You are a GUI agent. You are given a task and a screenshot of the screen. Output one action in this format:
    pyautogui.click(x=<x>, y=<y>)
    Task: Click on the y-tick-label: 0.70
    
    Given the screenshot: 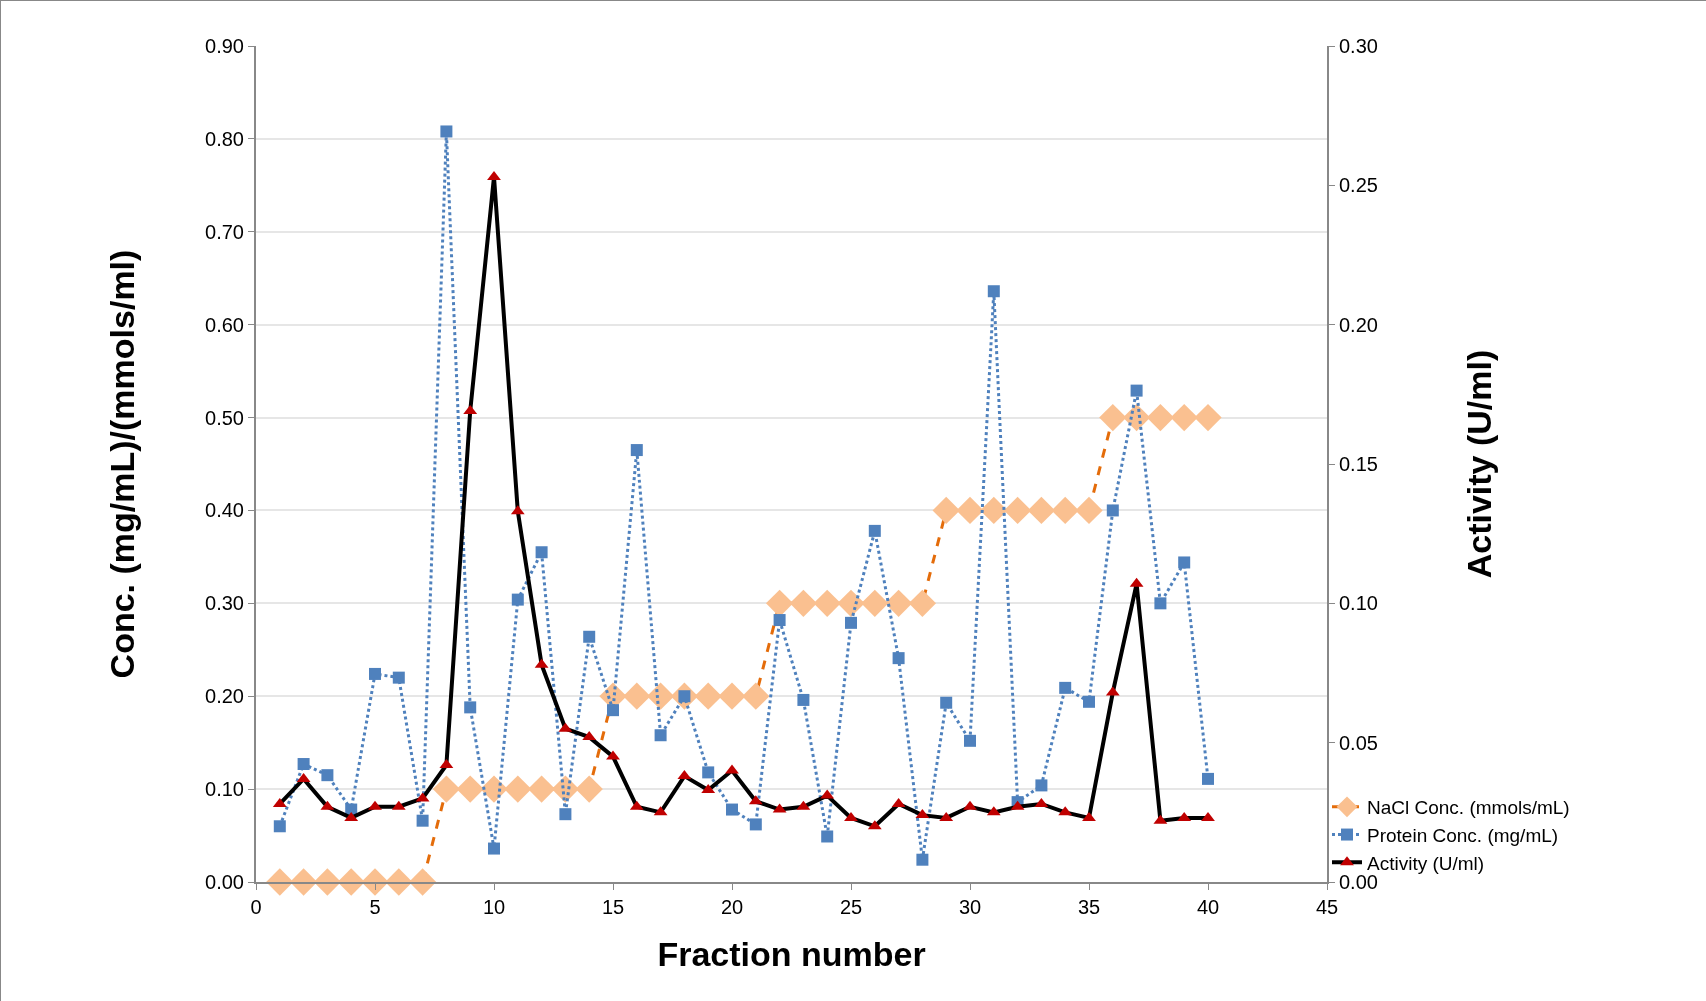 What is the action you would take?
    pyautogui.click(x=224, y=231)
    